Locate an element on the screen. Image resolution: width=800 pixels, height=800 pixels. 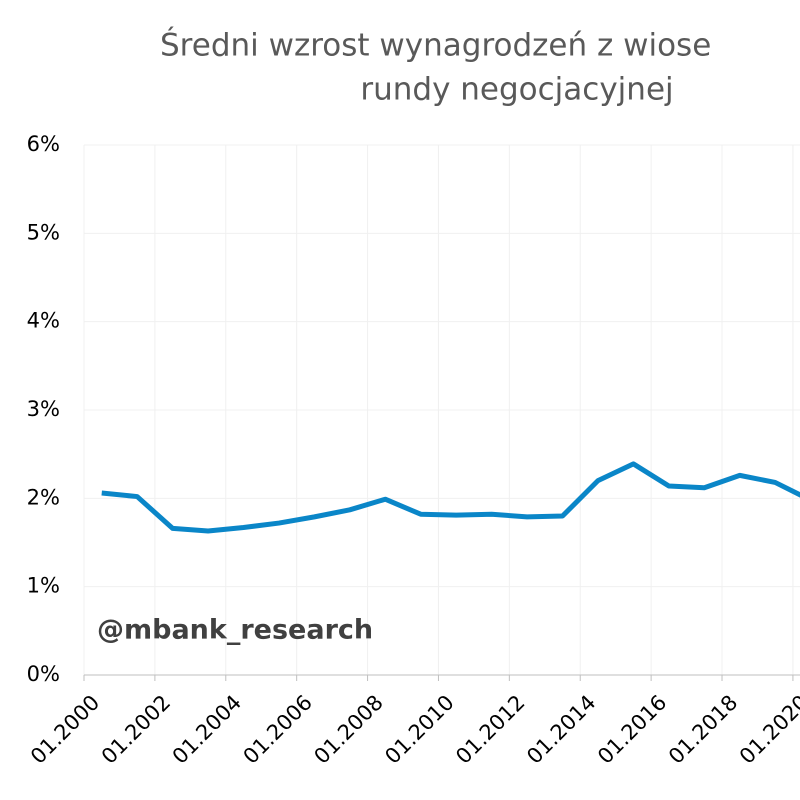
x-tick-label: 01.2012 is located at coordinates (490, 729).